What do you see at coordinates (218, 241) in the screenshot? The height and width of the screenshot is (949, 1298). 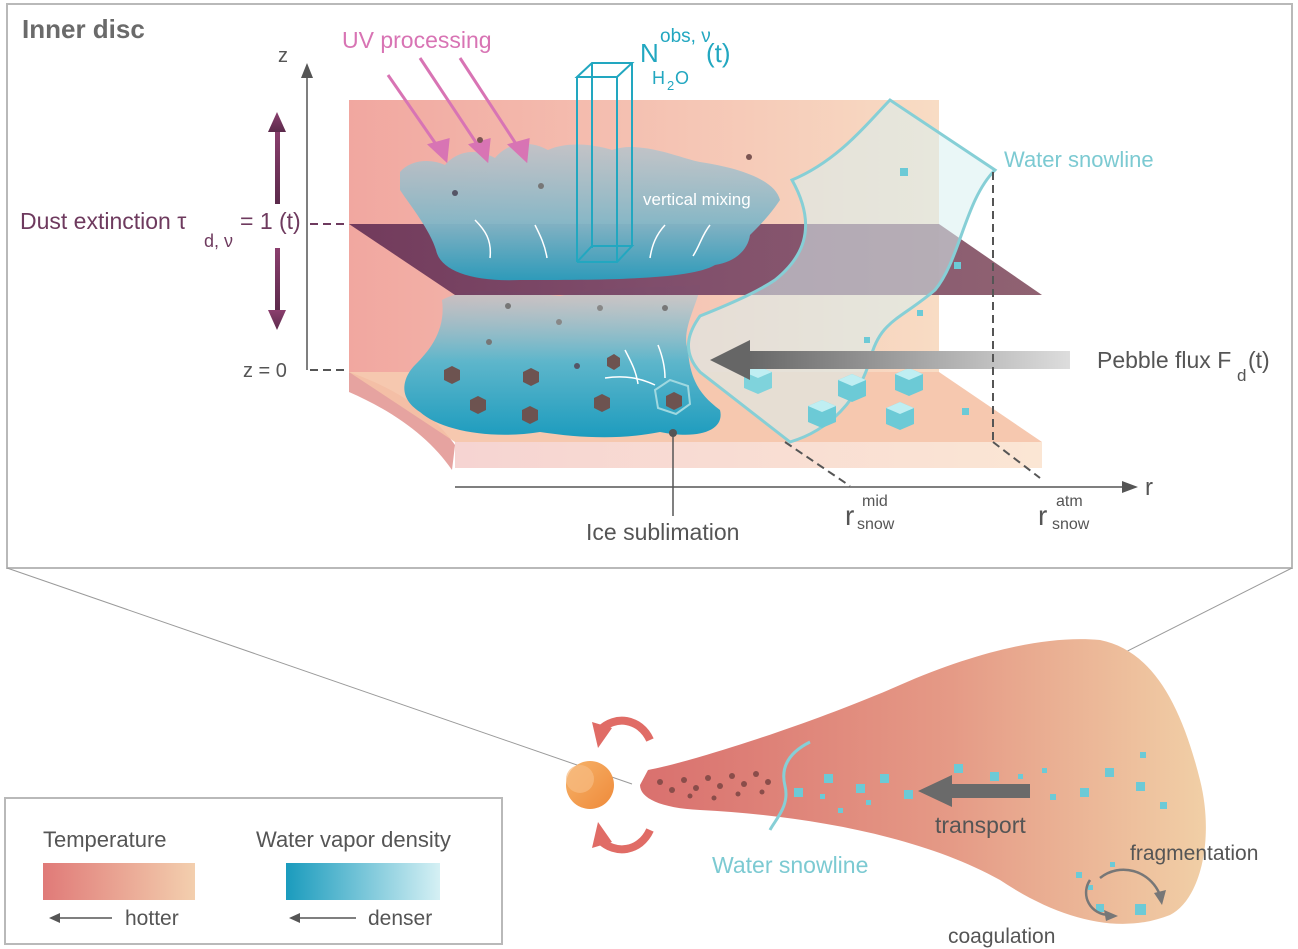 I see `svg-text: d, ν` at bounding box center [218, 241].